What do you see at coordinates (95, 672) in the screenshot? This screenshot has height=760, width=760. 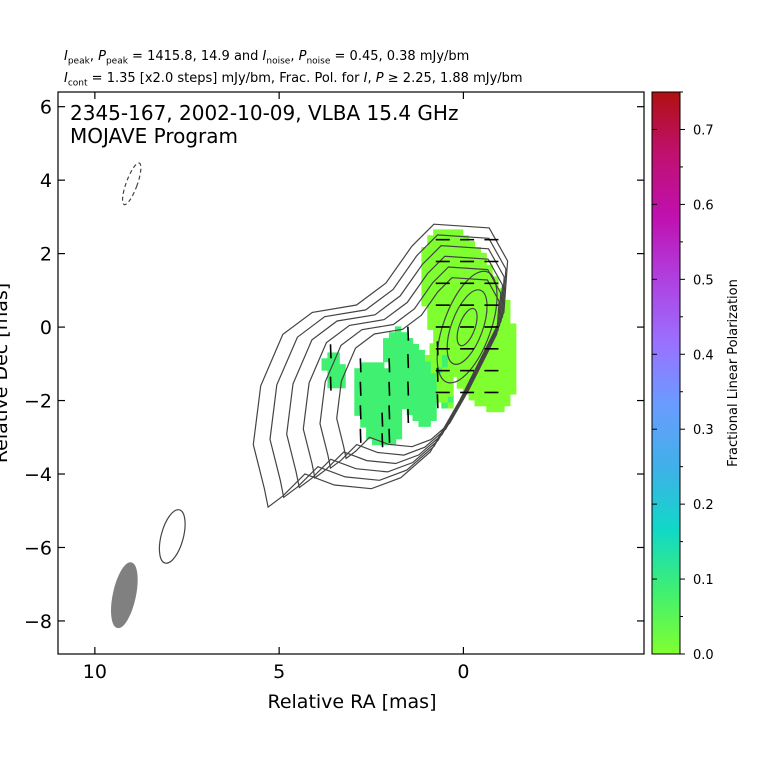 I see `x-tick-label: 10` at bounding box center [95, 672].